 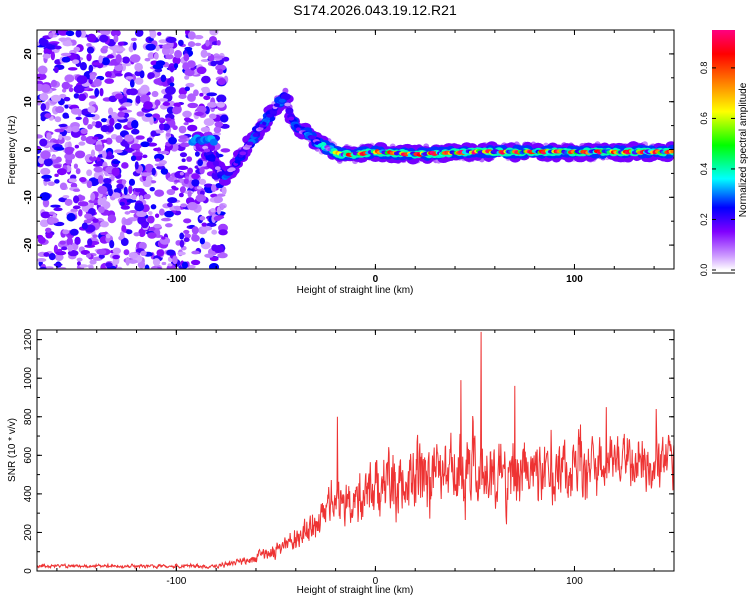 I want to click on x-tick-label: 100, so click(x=574, y=581).